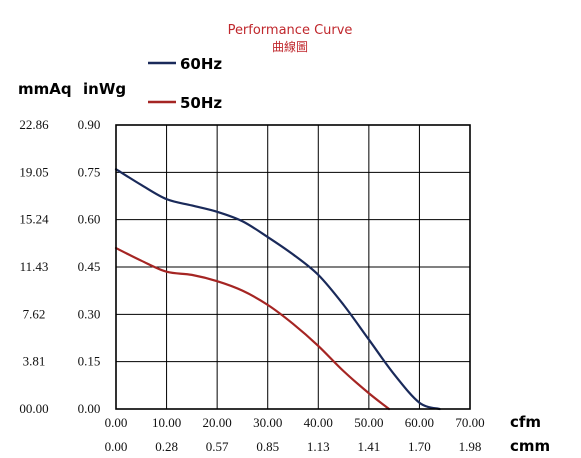 The width and height of the screenshot is (581, 458). Describe the element at coordinates (89, 408) in the screenshot. I see `y-tick-label-inwg: 0.00` at that location.